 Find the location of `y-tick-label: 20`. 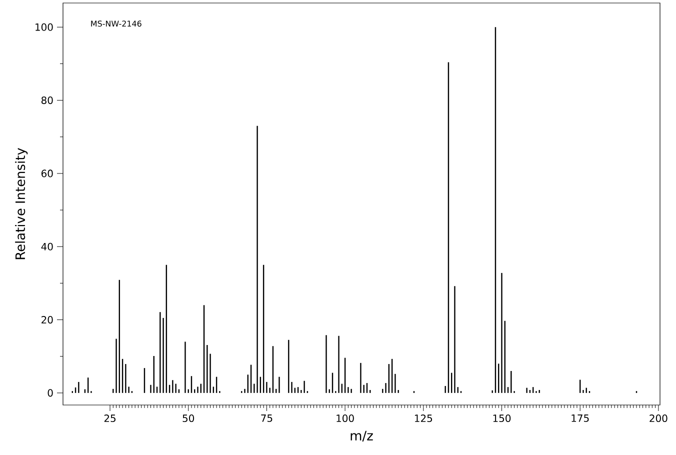

y-tick-label: 20 is located at coordinates (47, 320).